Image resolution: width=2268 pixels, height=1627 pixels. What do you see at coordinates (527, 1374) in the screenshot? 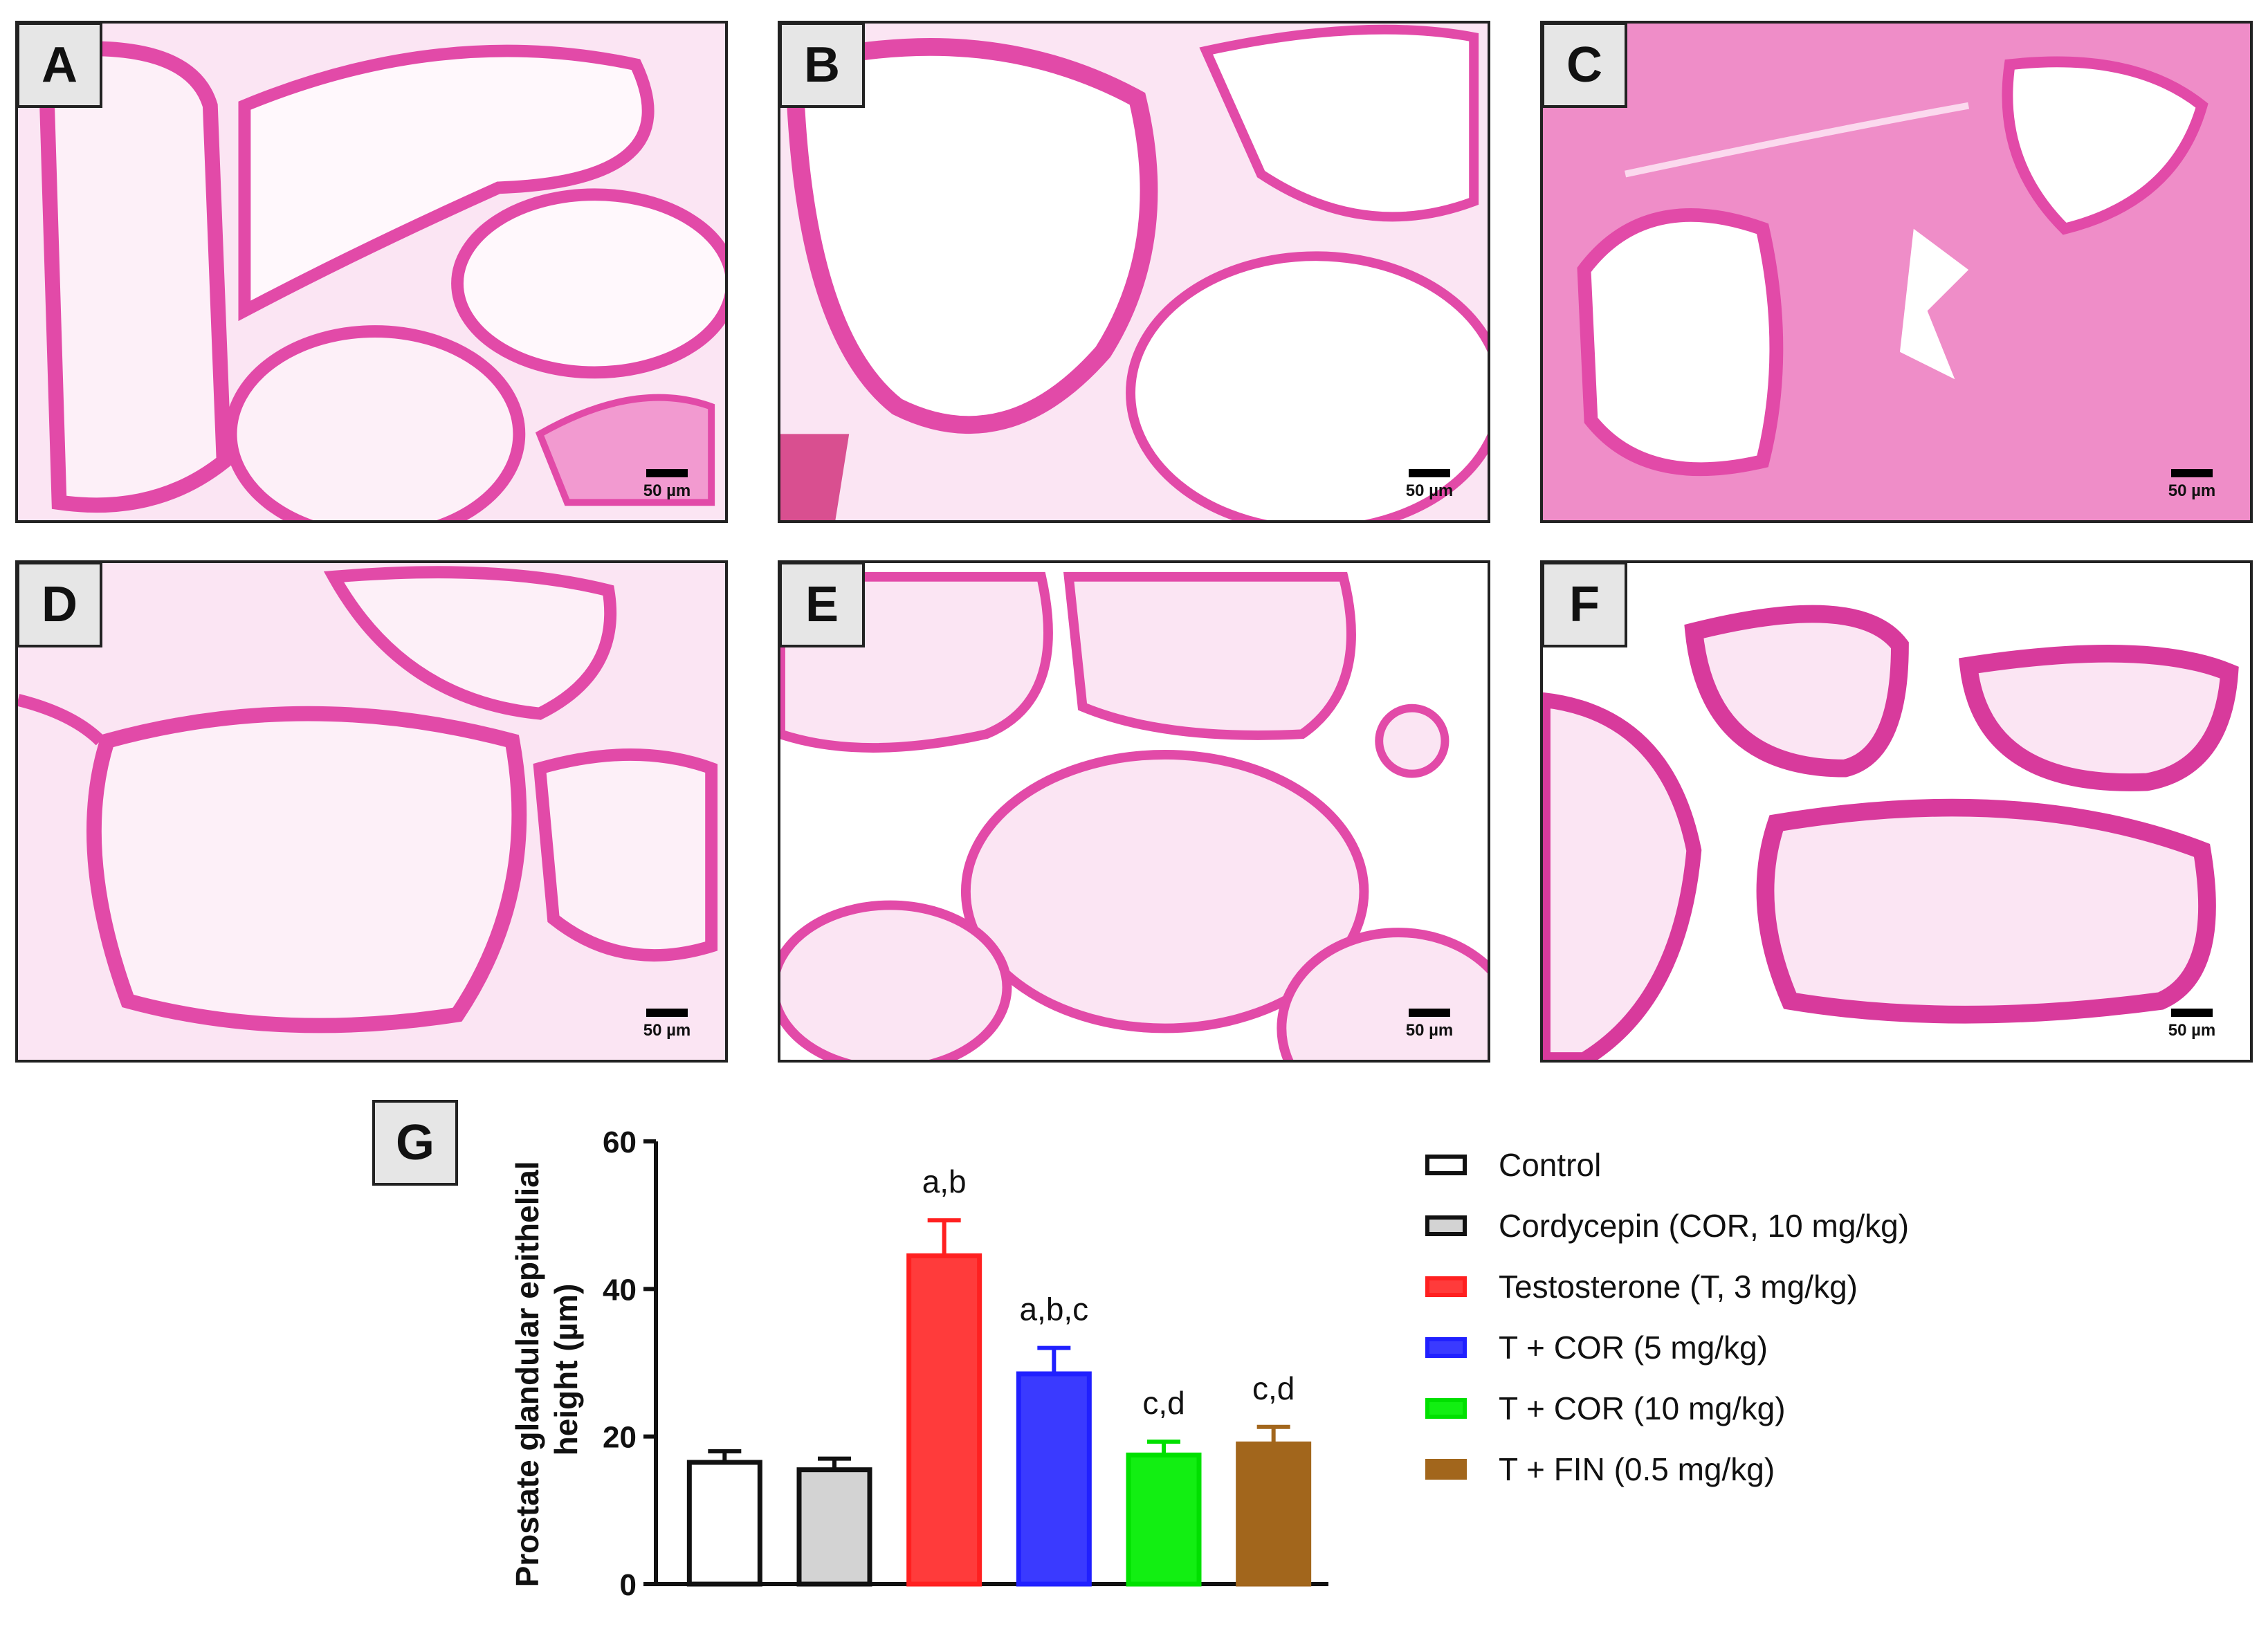
I see `y-axis-label-line-1: Prostate glandular epithelial` at bounding box center [527, 1374].